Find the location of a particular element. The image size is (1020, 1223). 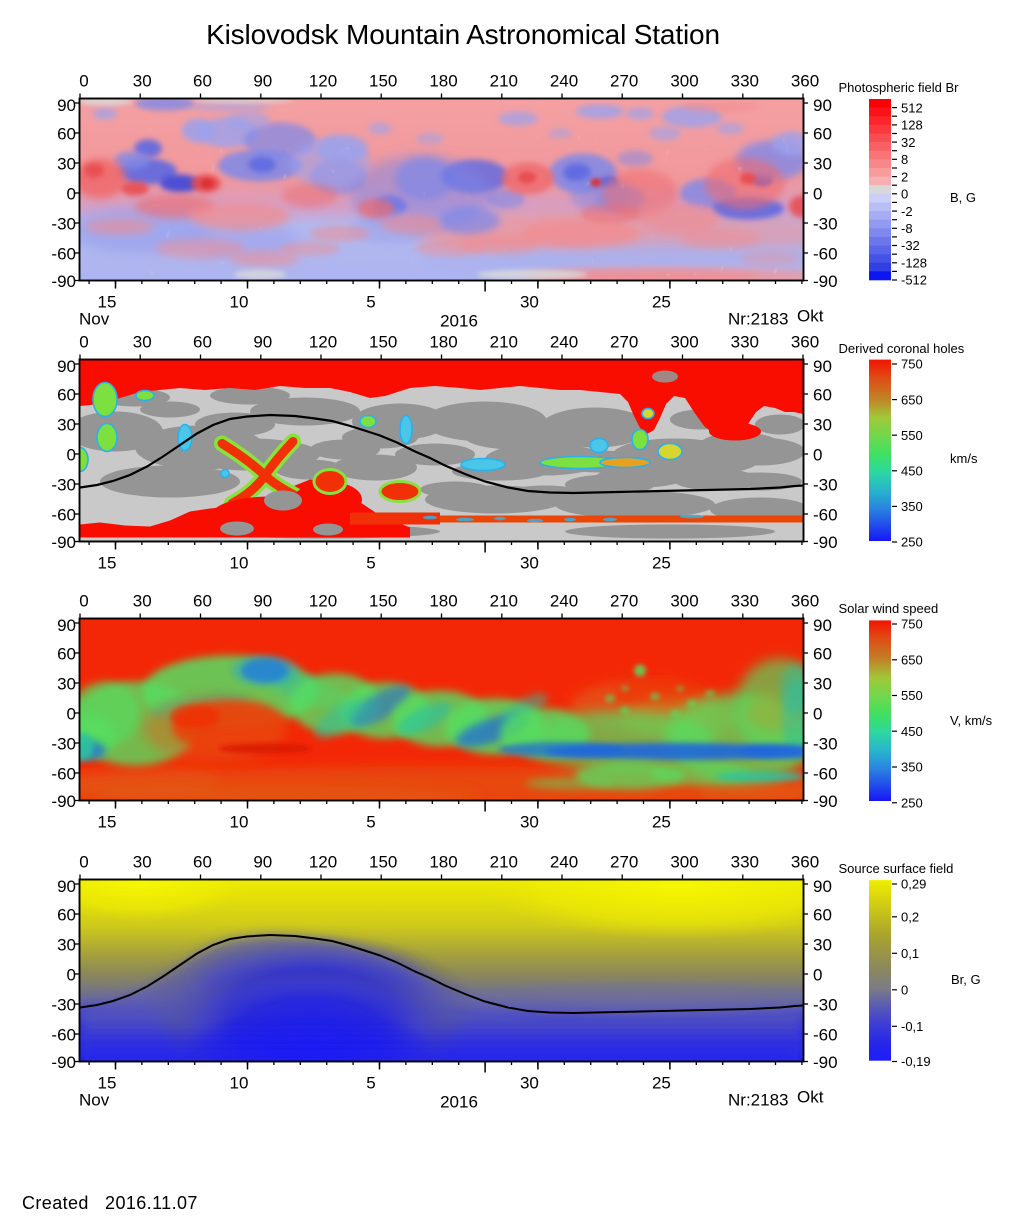

svg-text: 750 is located at coordinates (912, 624).